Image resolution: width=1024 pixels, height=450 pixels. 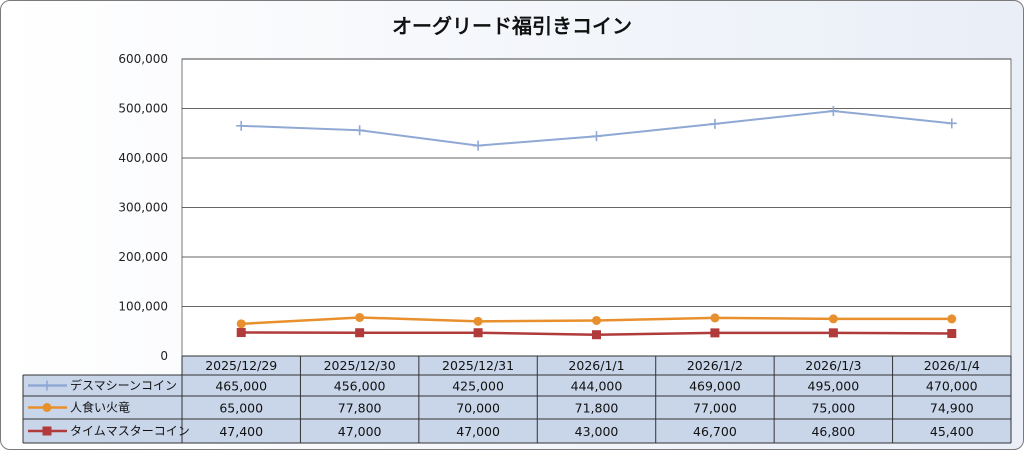 I want to click on data-label: 47,400, so click(x=241, y=431).